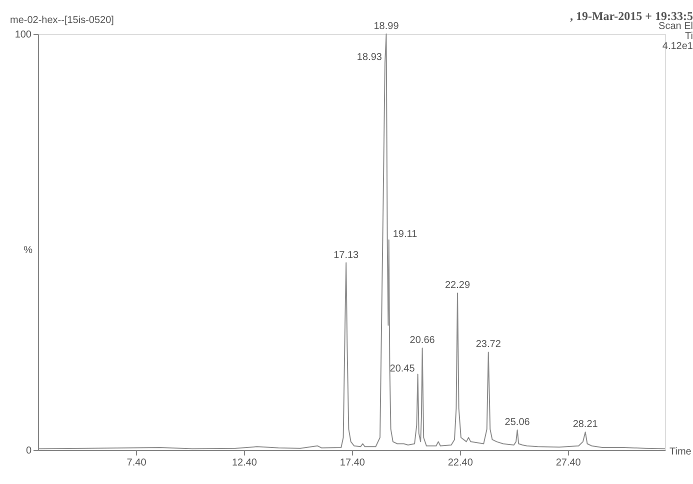 Image resolution: width=693 pixels, height=484 pixels. I want to click on text: Scan El, so click(675, 26).